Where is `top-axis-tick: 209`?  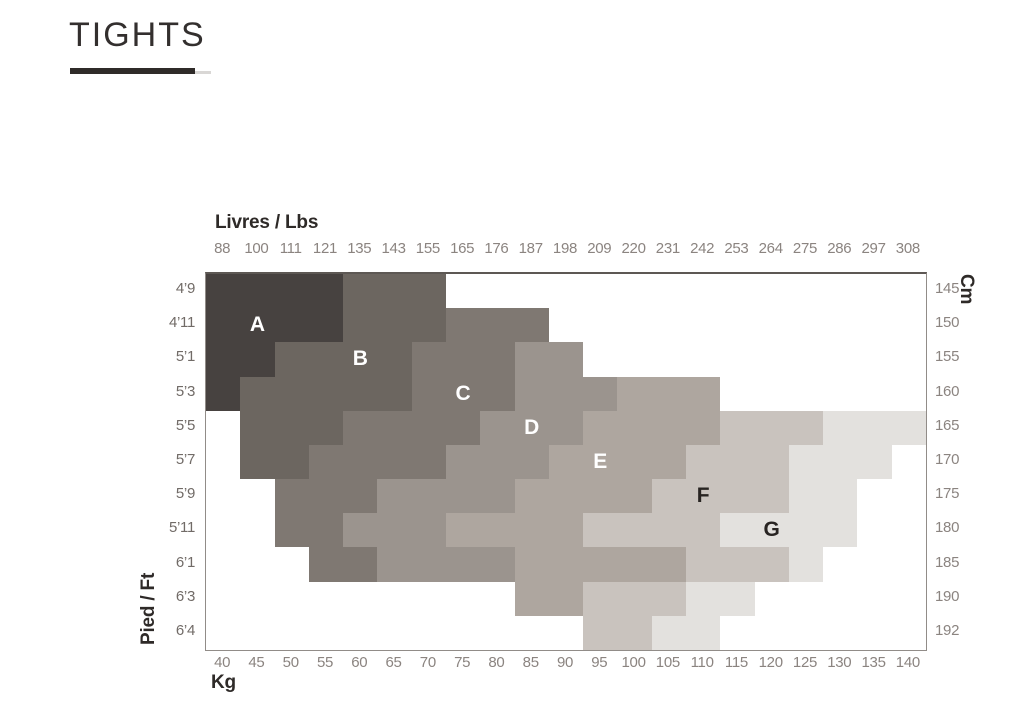 top-axis-tick: 209 is located at coordinates (599, 248).